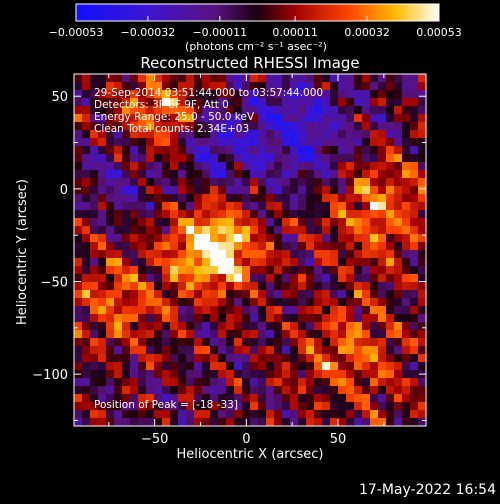 The height and width of the screenshot is (504, 500). What do you see at coordinates (427, 490) in the screenshot?
I see `footer-timestamp: 17-May-2022 16:54` at bounding box center [427, 490].